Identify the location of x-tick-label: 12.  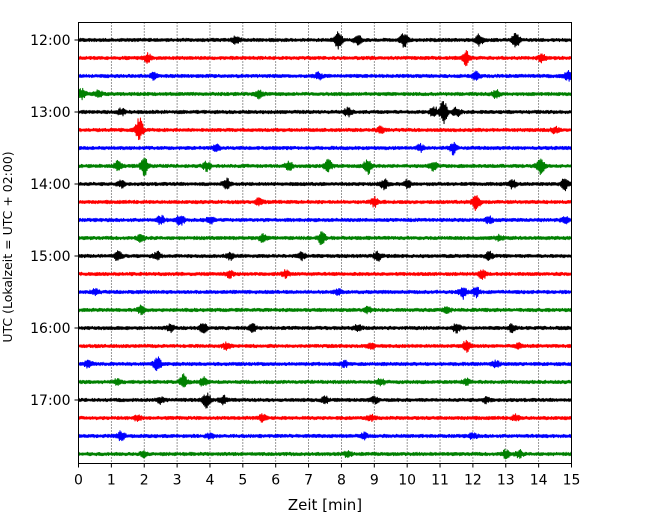
(473, 481).